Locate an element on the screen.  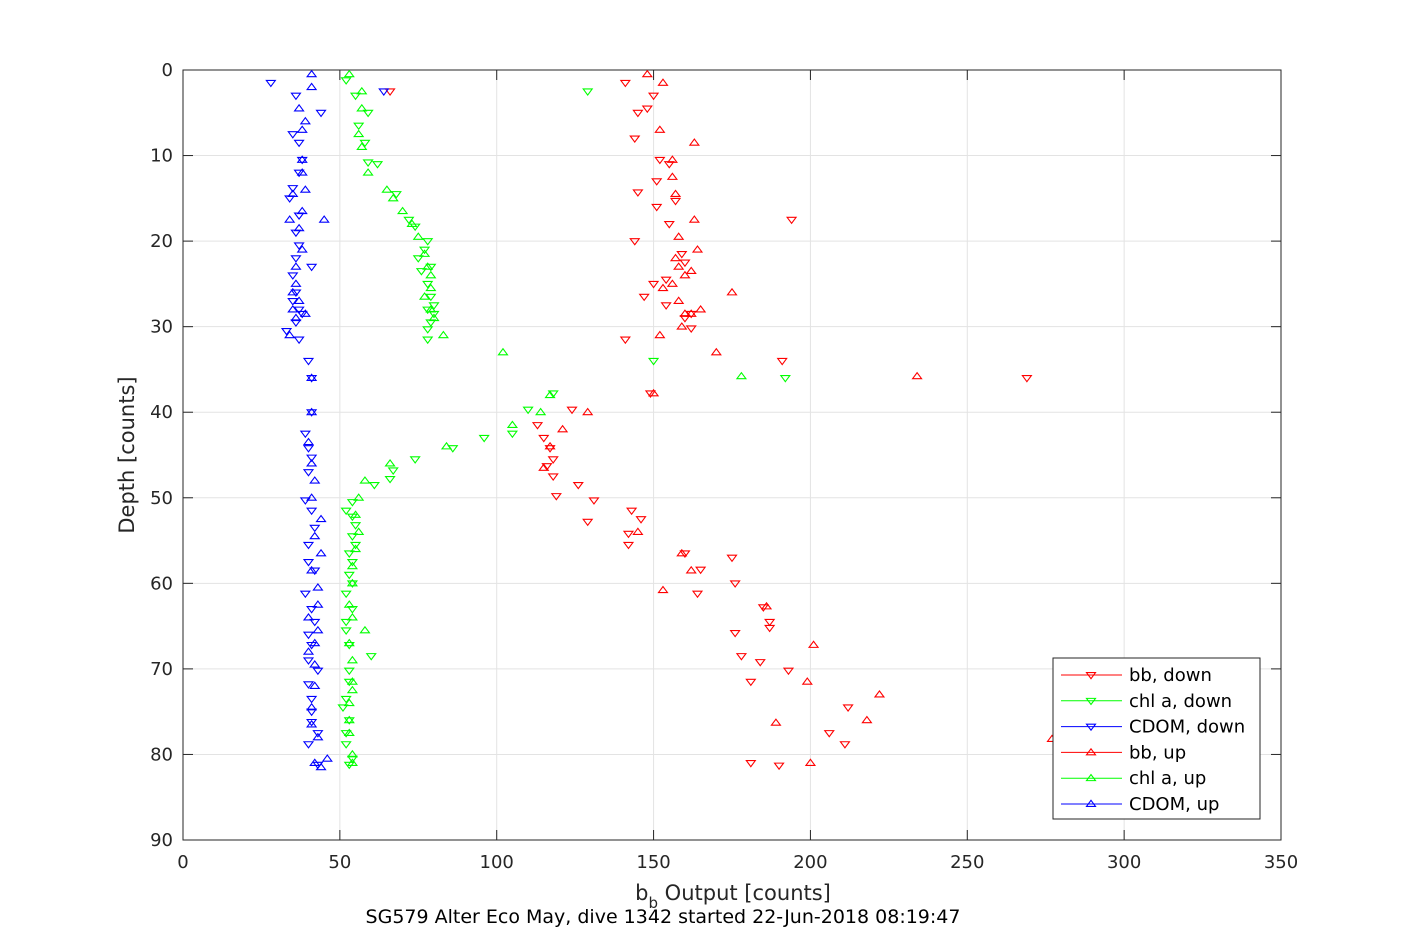
y-tick-label: 60 is located at coordinates (161, 583).